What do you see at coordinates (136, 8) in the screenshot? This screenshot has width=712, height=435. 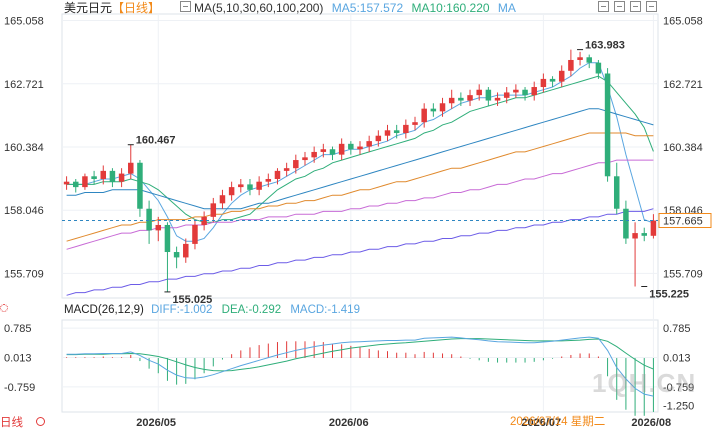 I see `period-label: 【日线】` at bounding box center [136, 8].